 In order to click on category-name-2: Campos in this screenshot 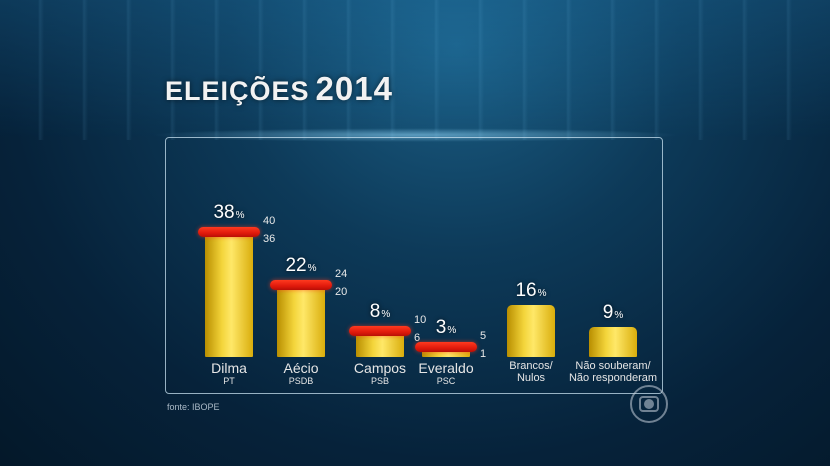, I will do `click(380, 368)`.